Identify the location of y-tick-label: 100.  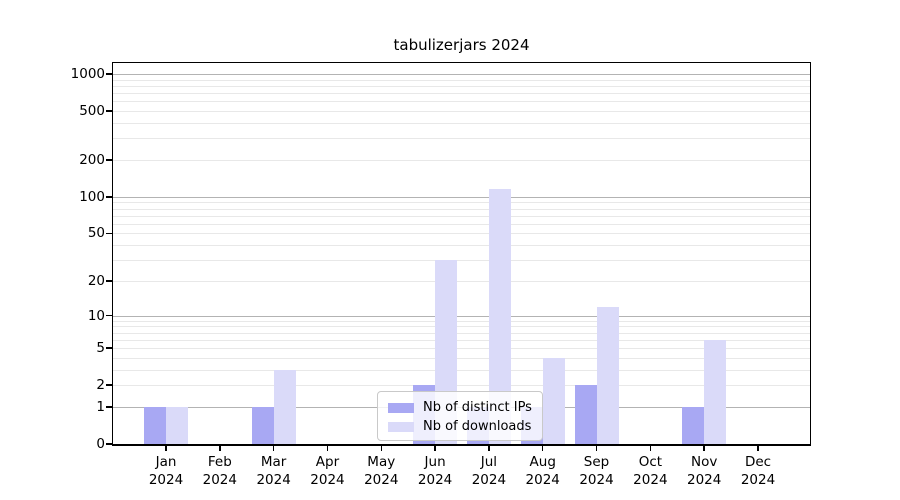
(92, 196).